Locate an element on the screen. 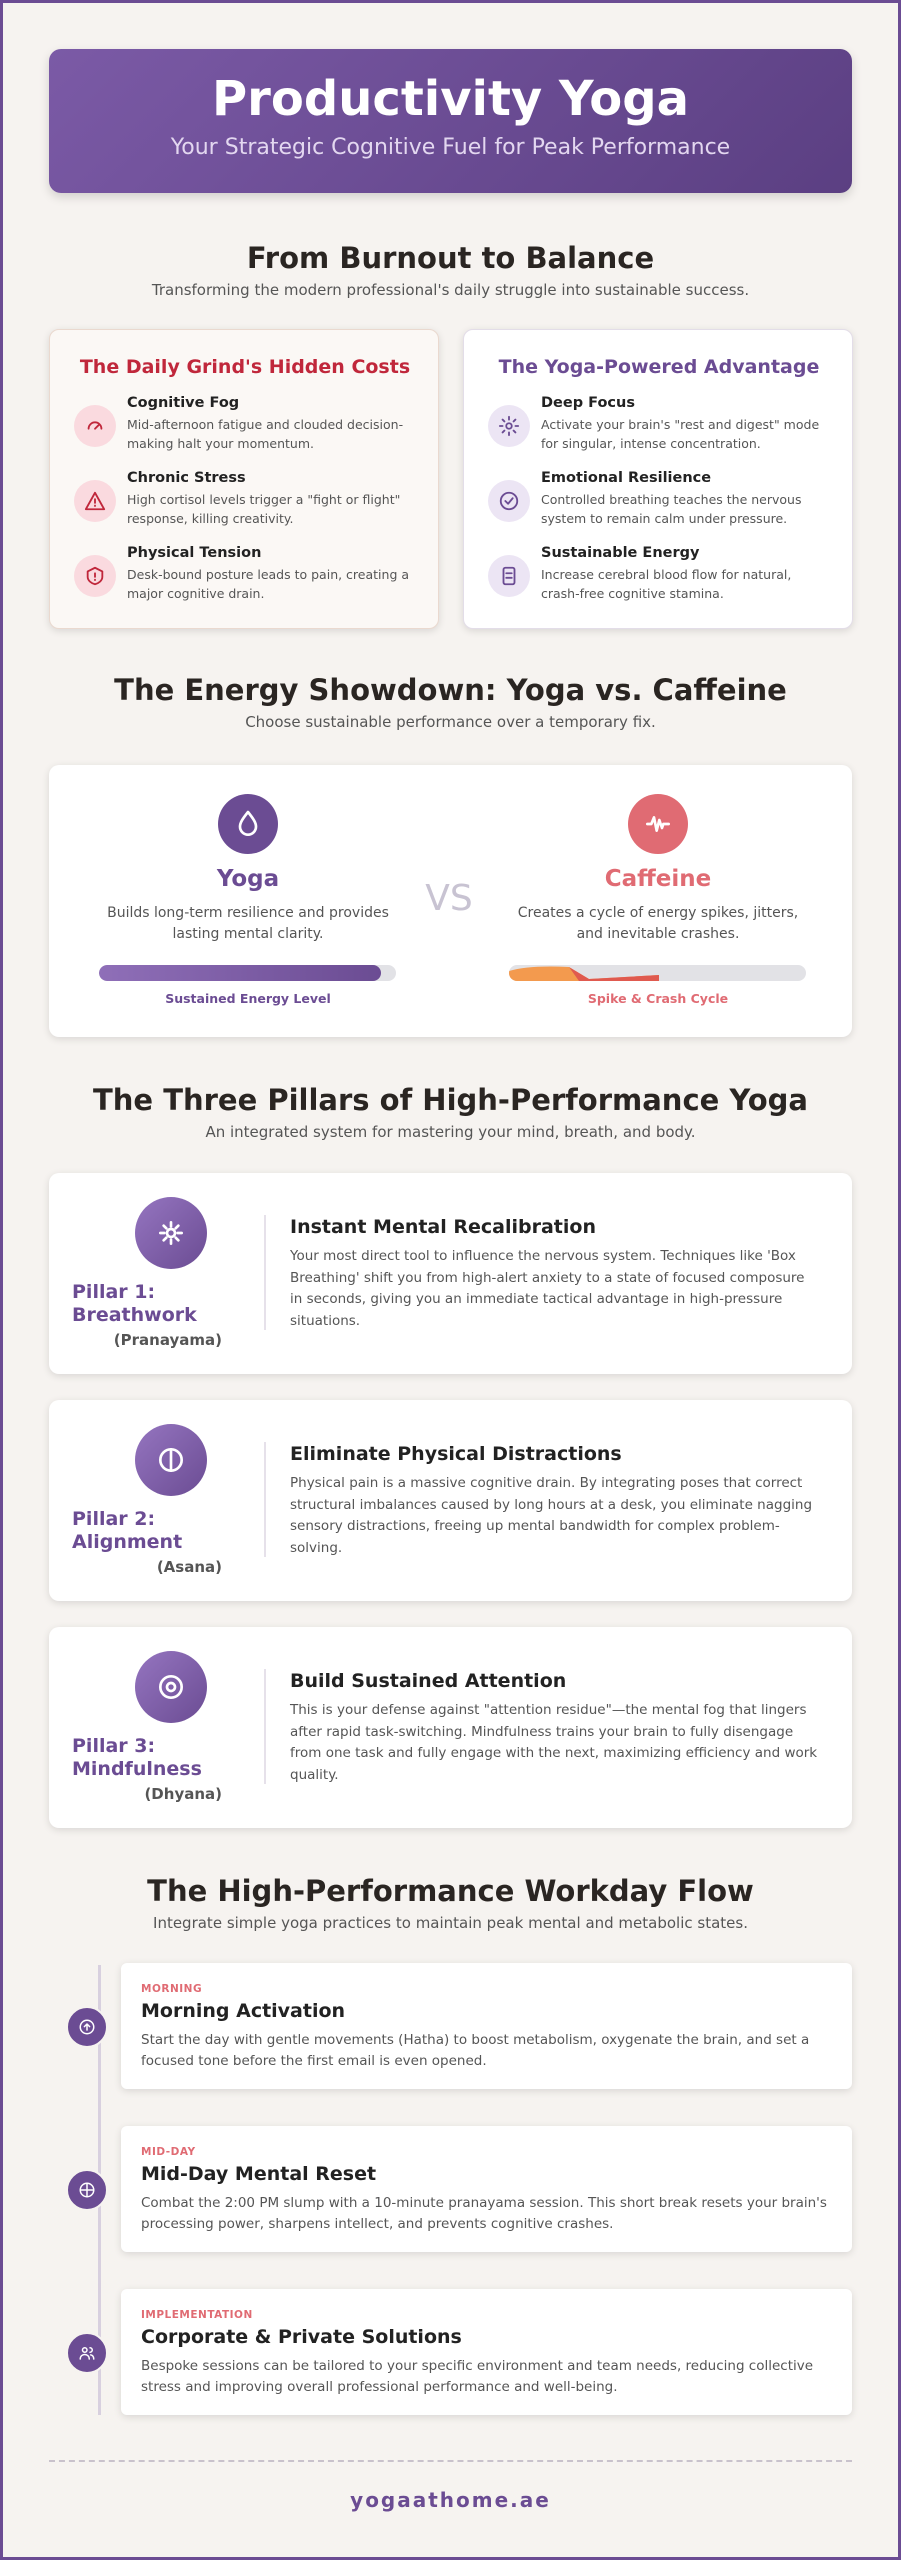 The width and height of the screenshot is (901, 2560). step-tag: IMPLEMENTATION is located at coordinates (197, 2315).